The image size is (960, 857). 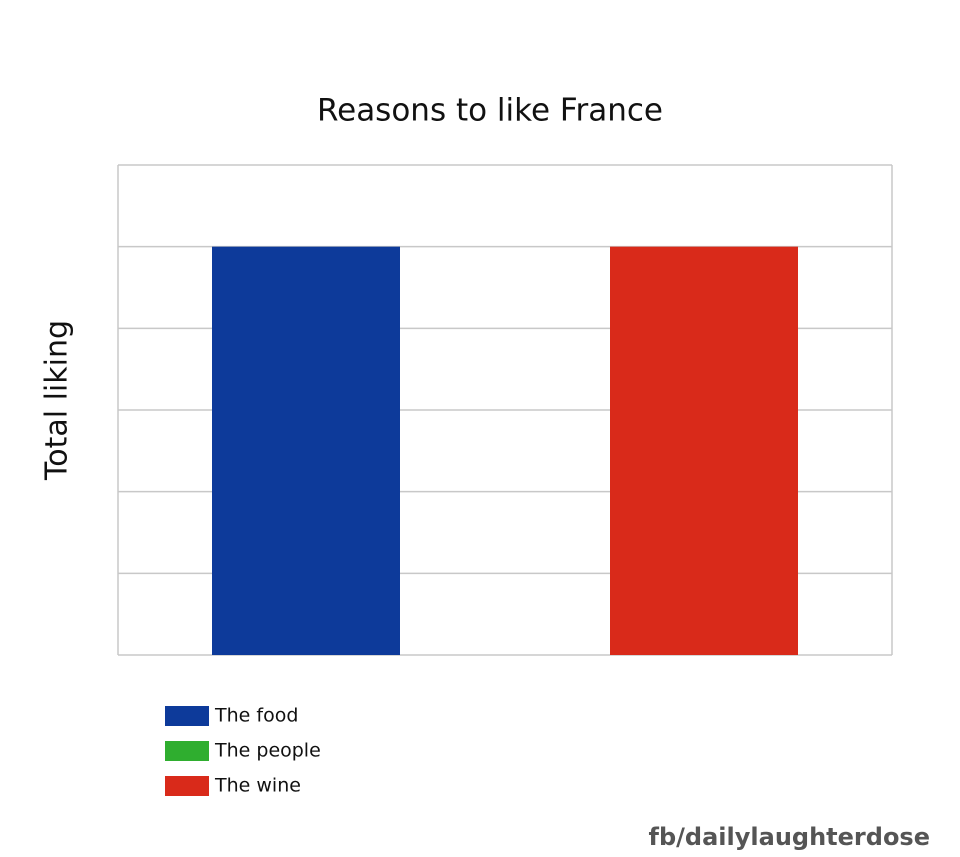 What do you see at coordinates (256, 716) in the screenshot?
I see `legend-label: The food` at bounding box center [256, 716].